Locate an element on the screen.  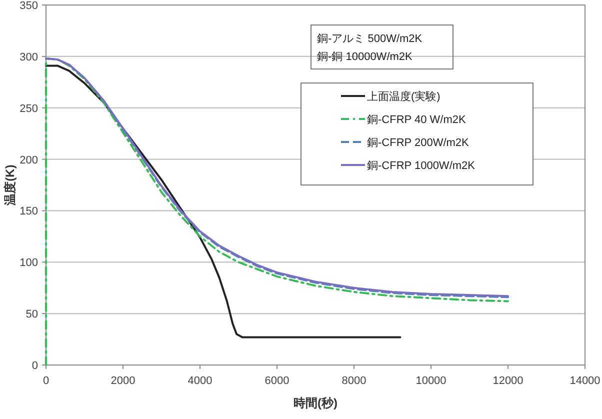
y-tick-label: 350 is located at coordinates (29, 6).